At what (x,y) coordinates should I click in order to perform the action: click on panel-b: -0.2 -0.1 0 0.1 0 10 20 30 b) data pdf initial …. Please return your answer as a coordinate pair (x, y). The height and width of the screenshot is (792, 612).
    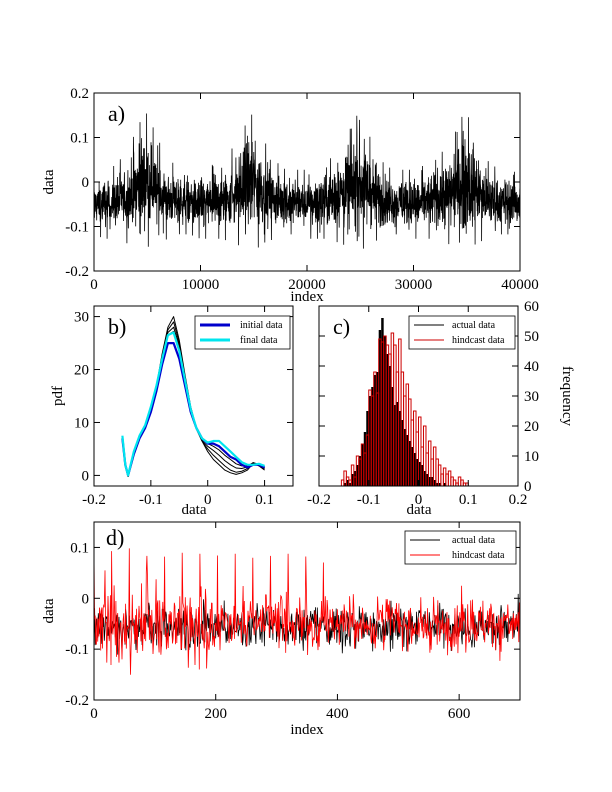
    Looking at the image, I should click on (172, 411).